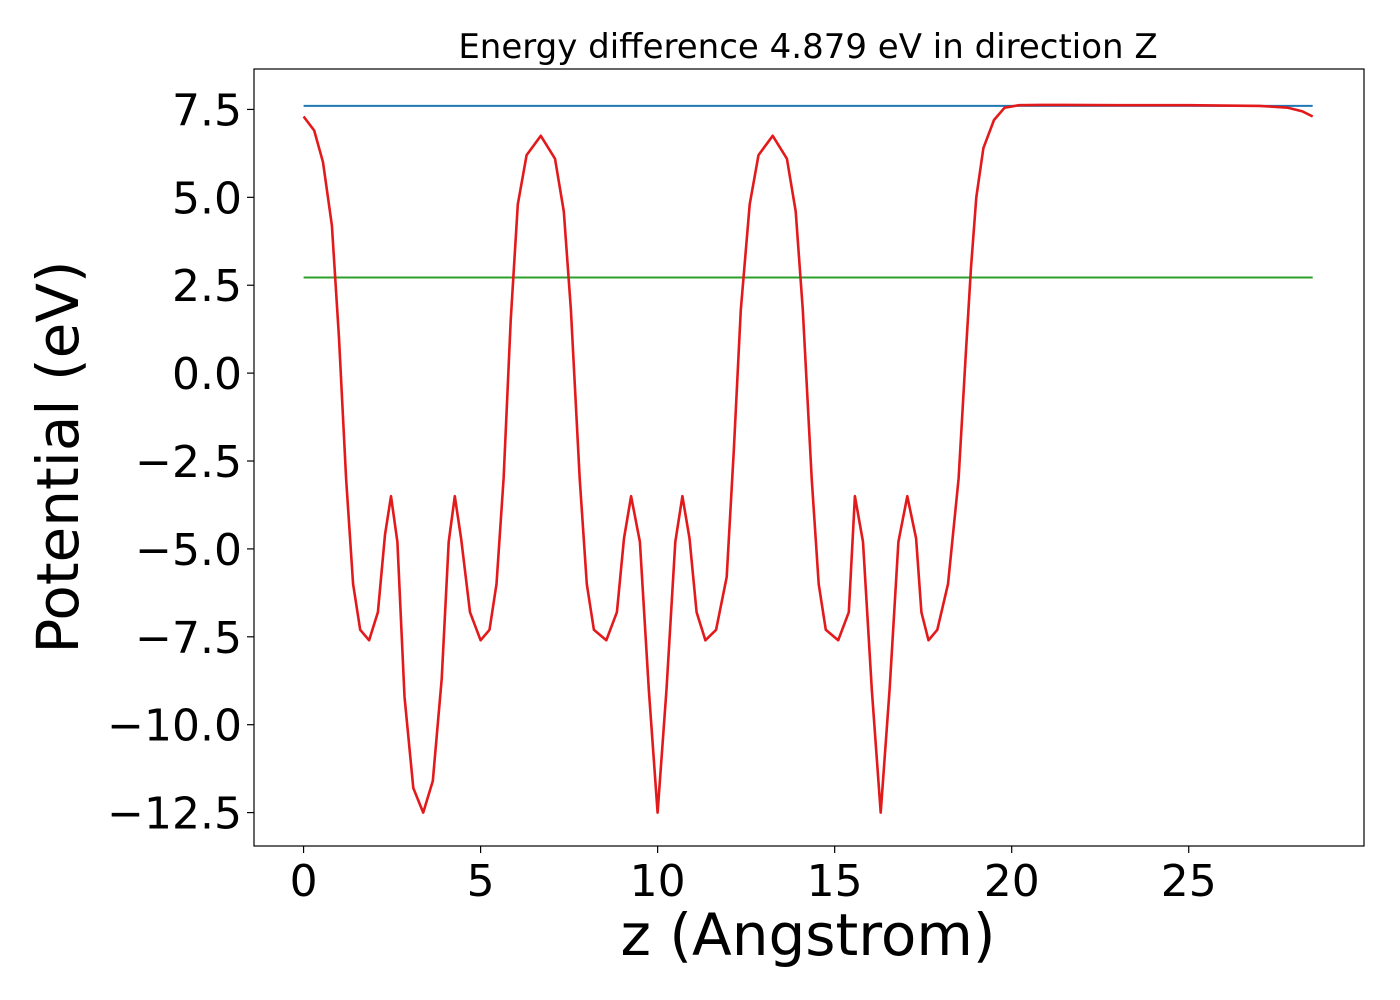  Describe the element at coordinates (207, 374) in the screenshot. I see `y-tick-label: 0.0` at that location.